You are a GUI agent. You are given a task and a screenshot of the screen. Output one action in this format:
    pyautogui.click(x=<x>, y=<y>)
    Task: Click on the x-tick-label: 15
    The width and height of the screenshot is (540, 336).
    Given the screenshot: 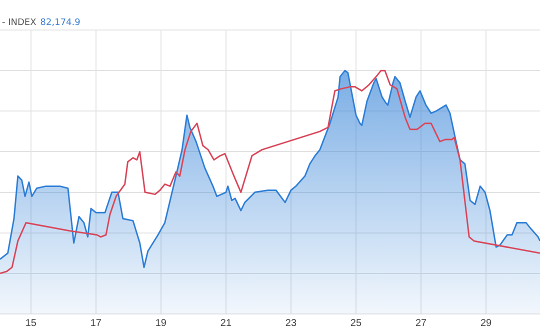 What is the action you would take?
    pyautogui.click(x=31, y=323)
    